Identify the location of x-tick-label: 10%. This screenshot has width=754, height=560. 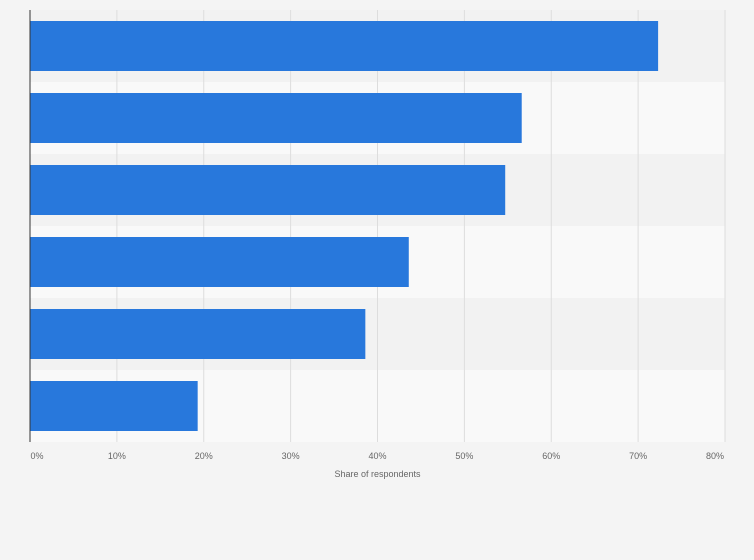
(117, 456).